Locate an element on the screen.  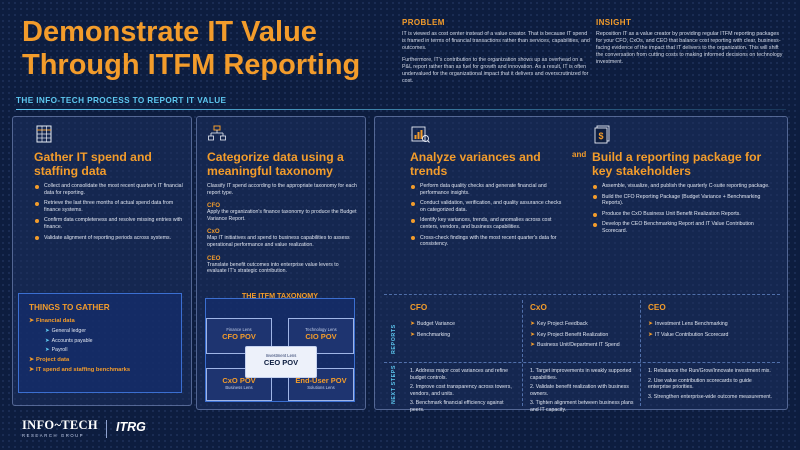
matrix-heading-cxo: CxO is located at coordinates (538, 307).